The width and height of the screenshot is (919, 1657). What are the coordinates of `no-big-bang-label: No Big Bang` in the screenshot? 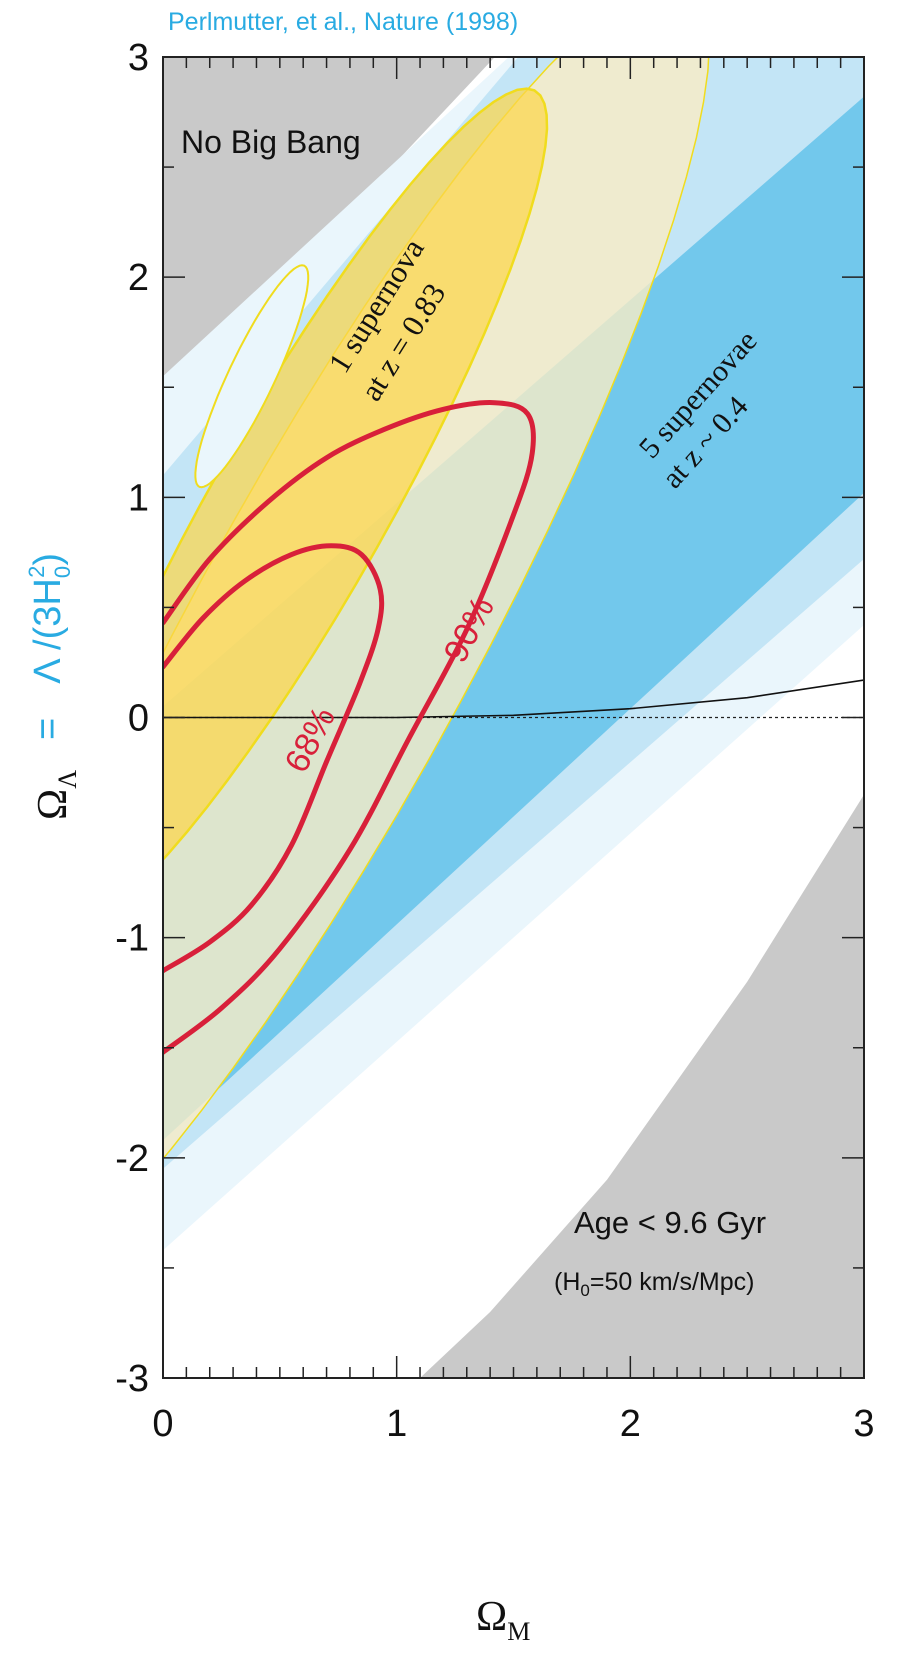 It's located at (271, 142).